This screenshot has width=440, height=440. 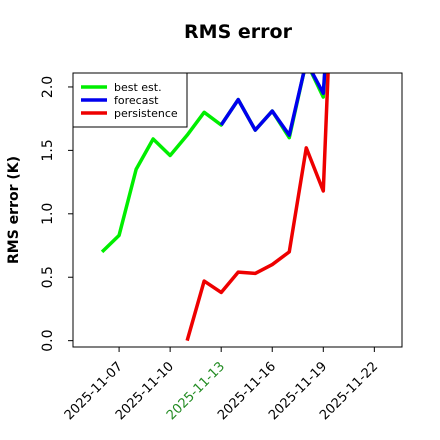 I want to click on y-tick-label: 2.0, so click(x=48, y=87).